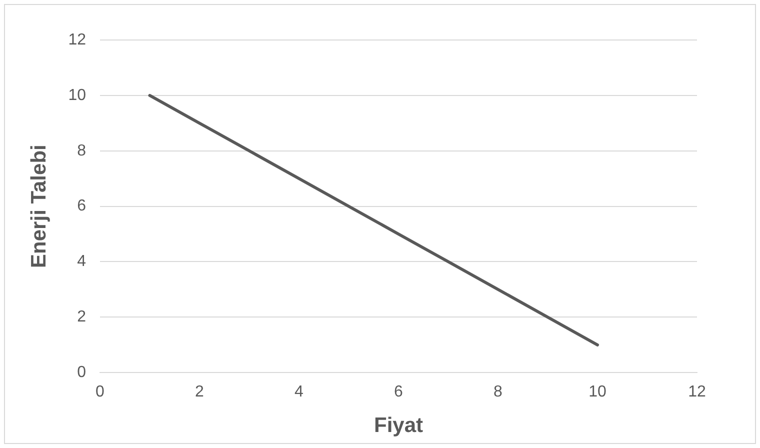 This screenshot has height=448, width=760. Describe the element at coordinates (38, 206) in the screenshot. I see `y-axis-title: Enerji Talebi` at that location.